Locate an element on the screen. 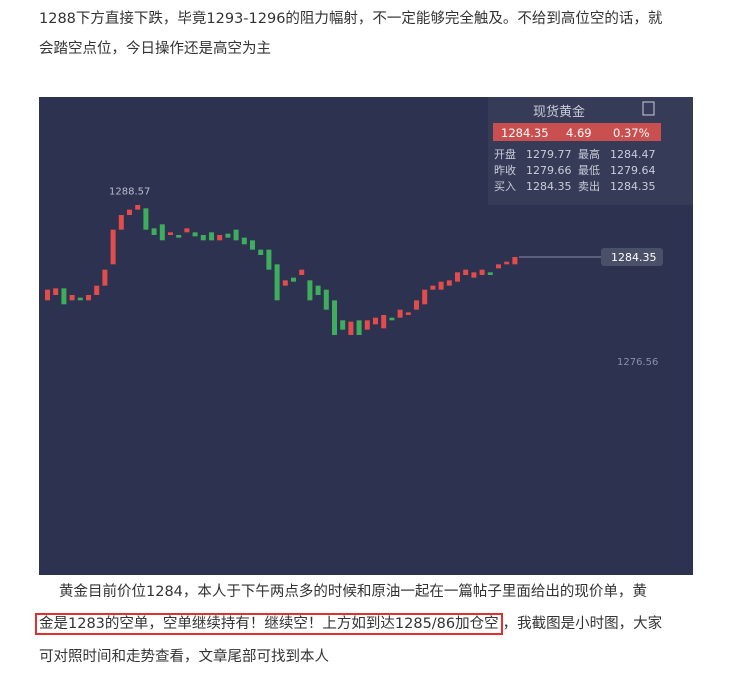 This screenshot has width=747, height=677. panel-title: 现货黄金 is located at coordinates (559, 112).